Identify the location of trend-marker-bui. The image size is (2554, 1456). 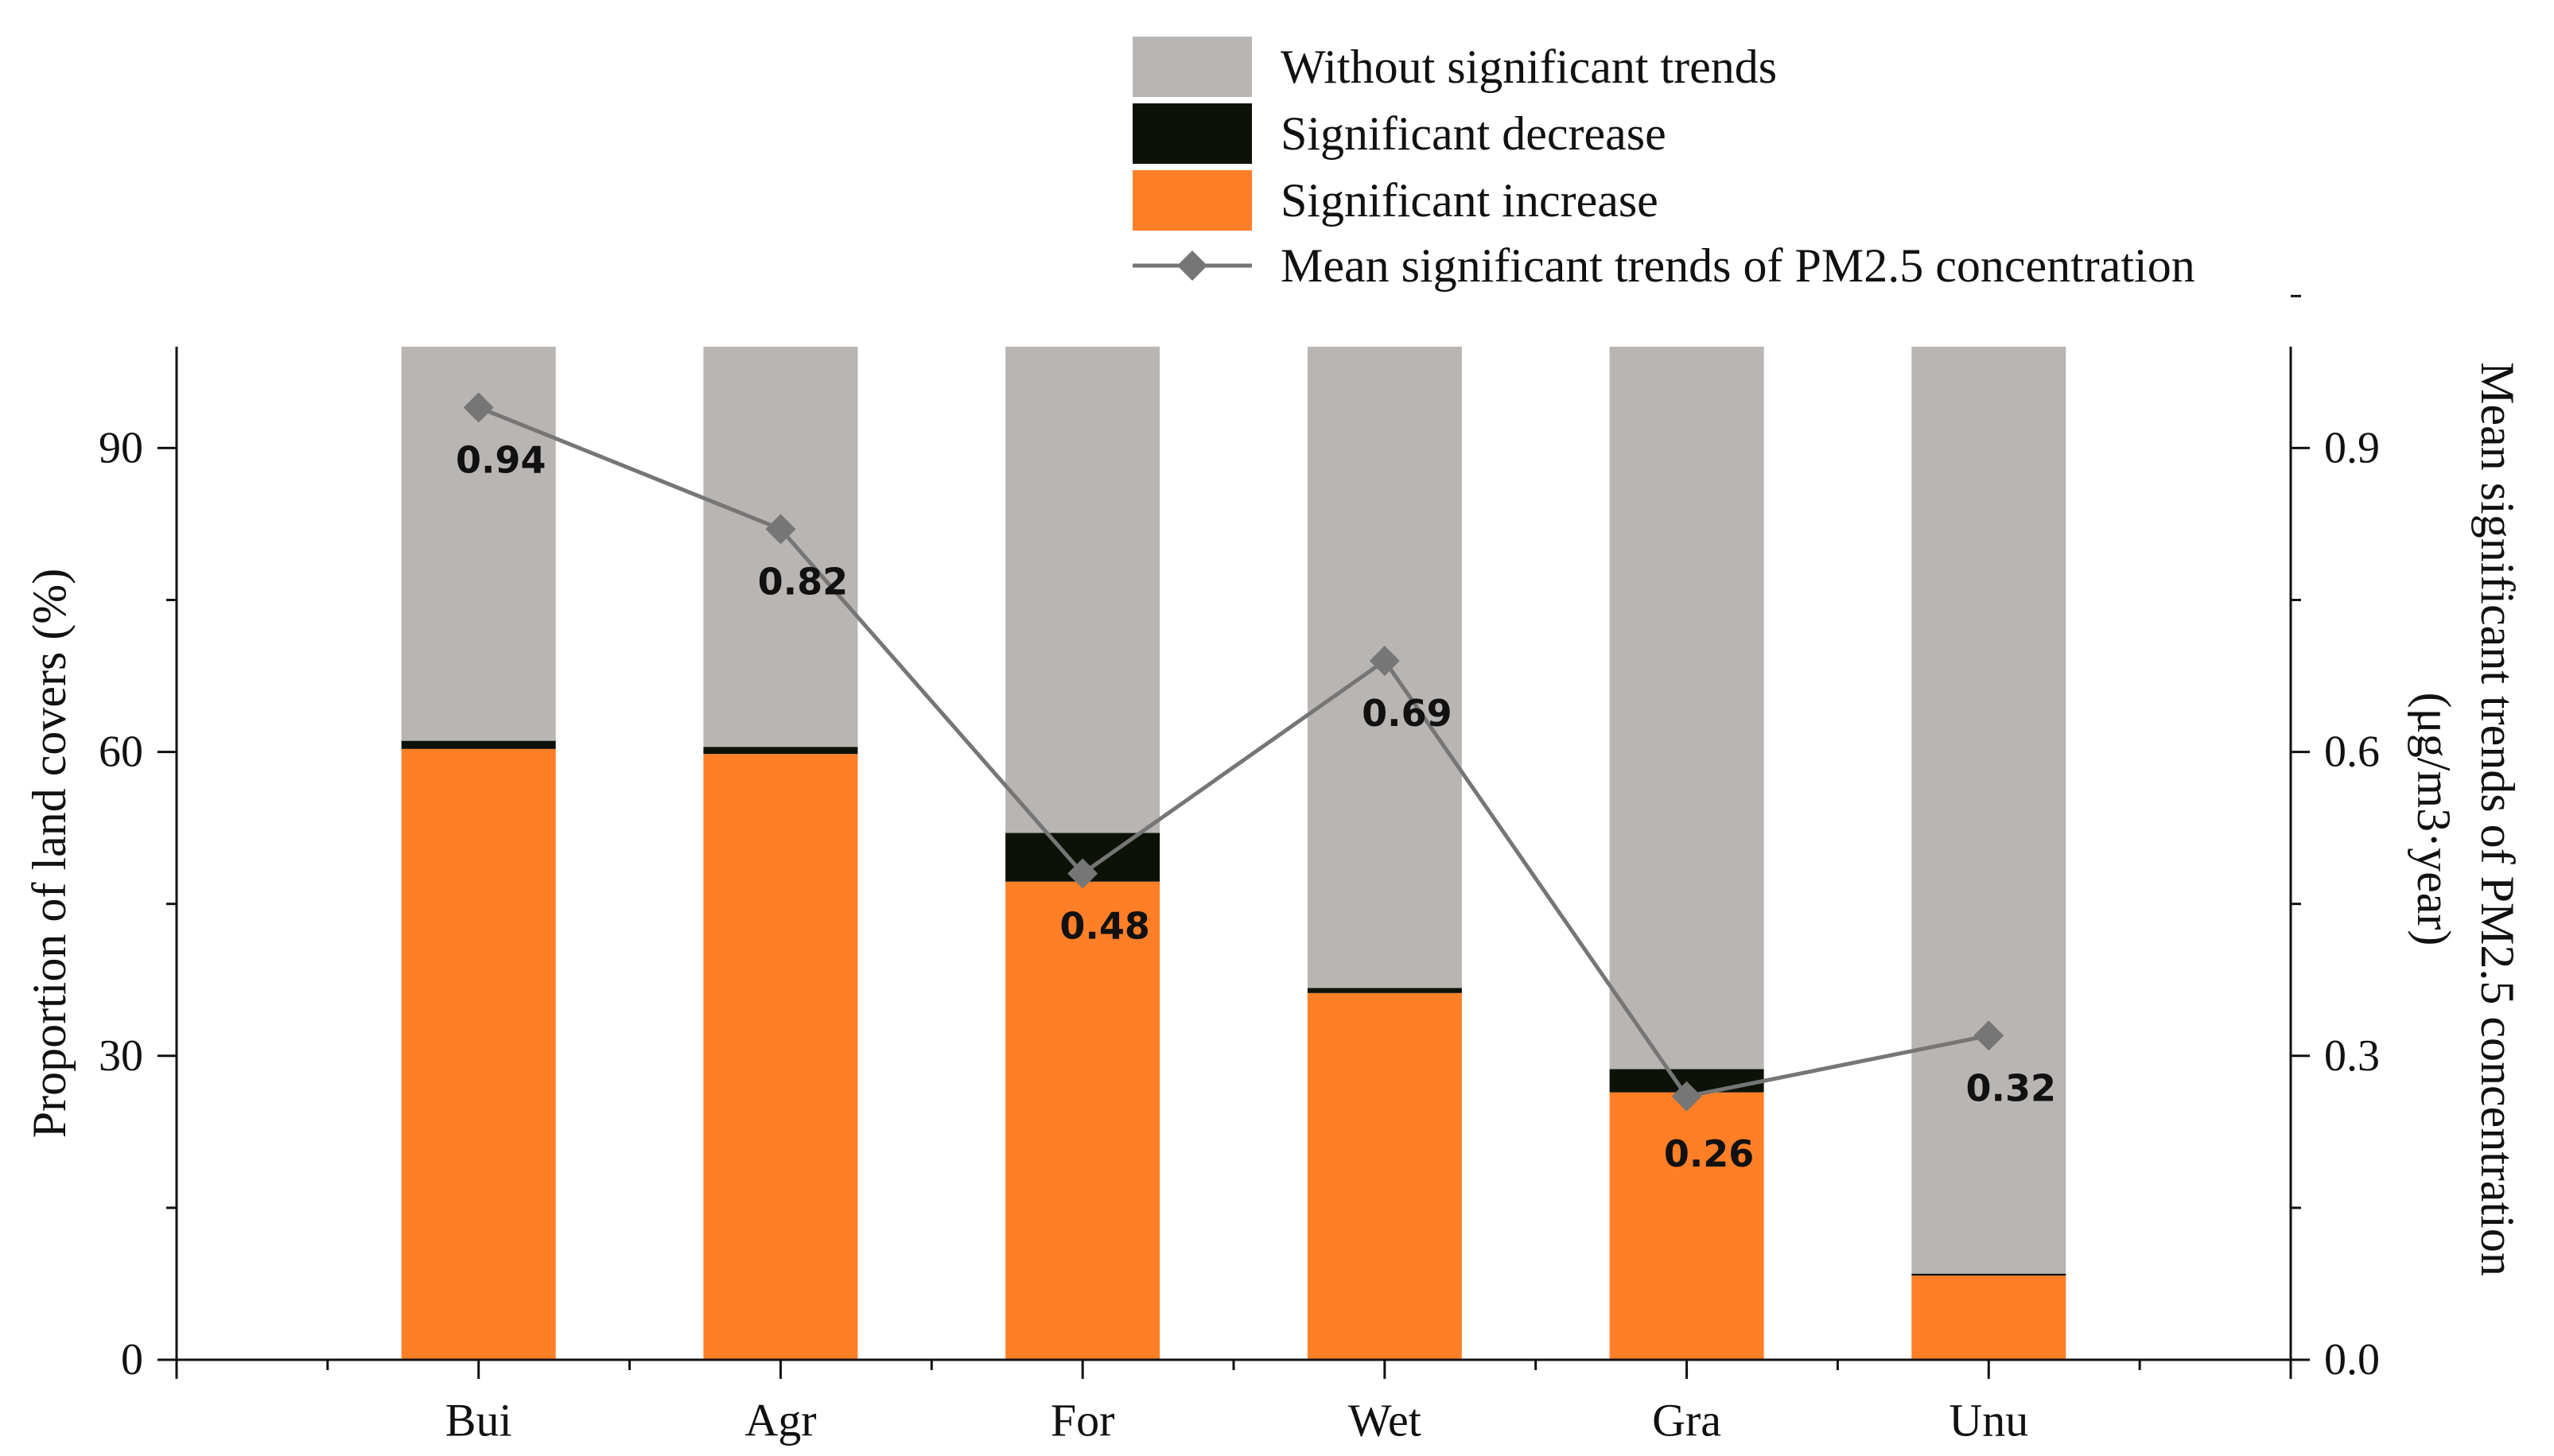
(479, 407).